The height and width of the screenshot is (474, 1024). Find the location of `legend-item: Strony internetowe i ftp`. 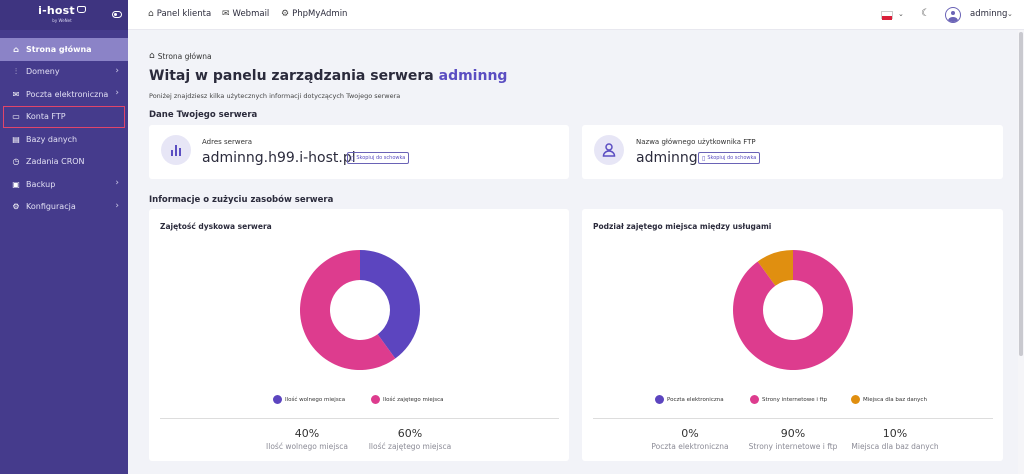

legend-item: Strony internetowe i ftp is located at coordinates (788, 399).